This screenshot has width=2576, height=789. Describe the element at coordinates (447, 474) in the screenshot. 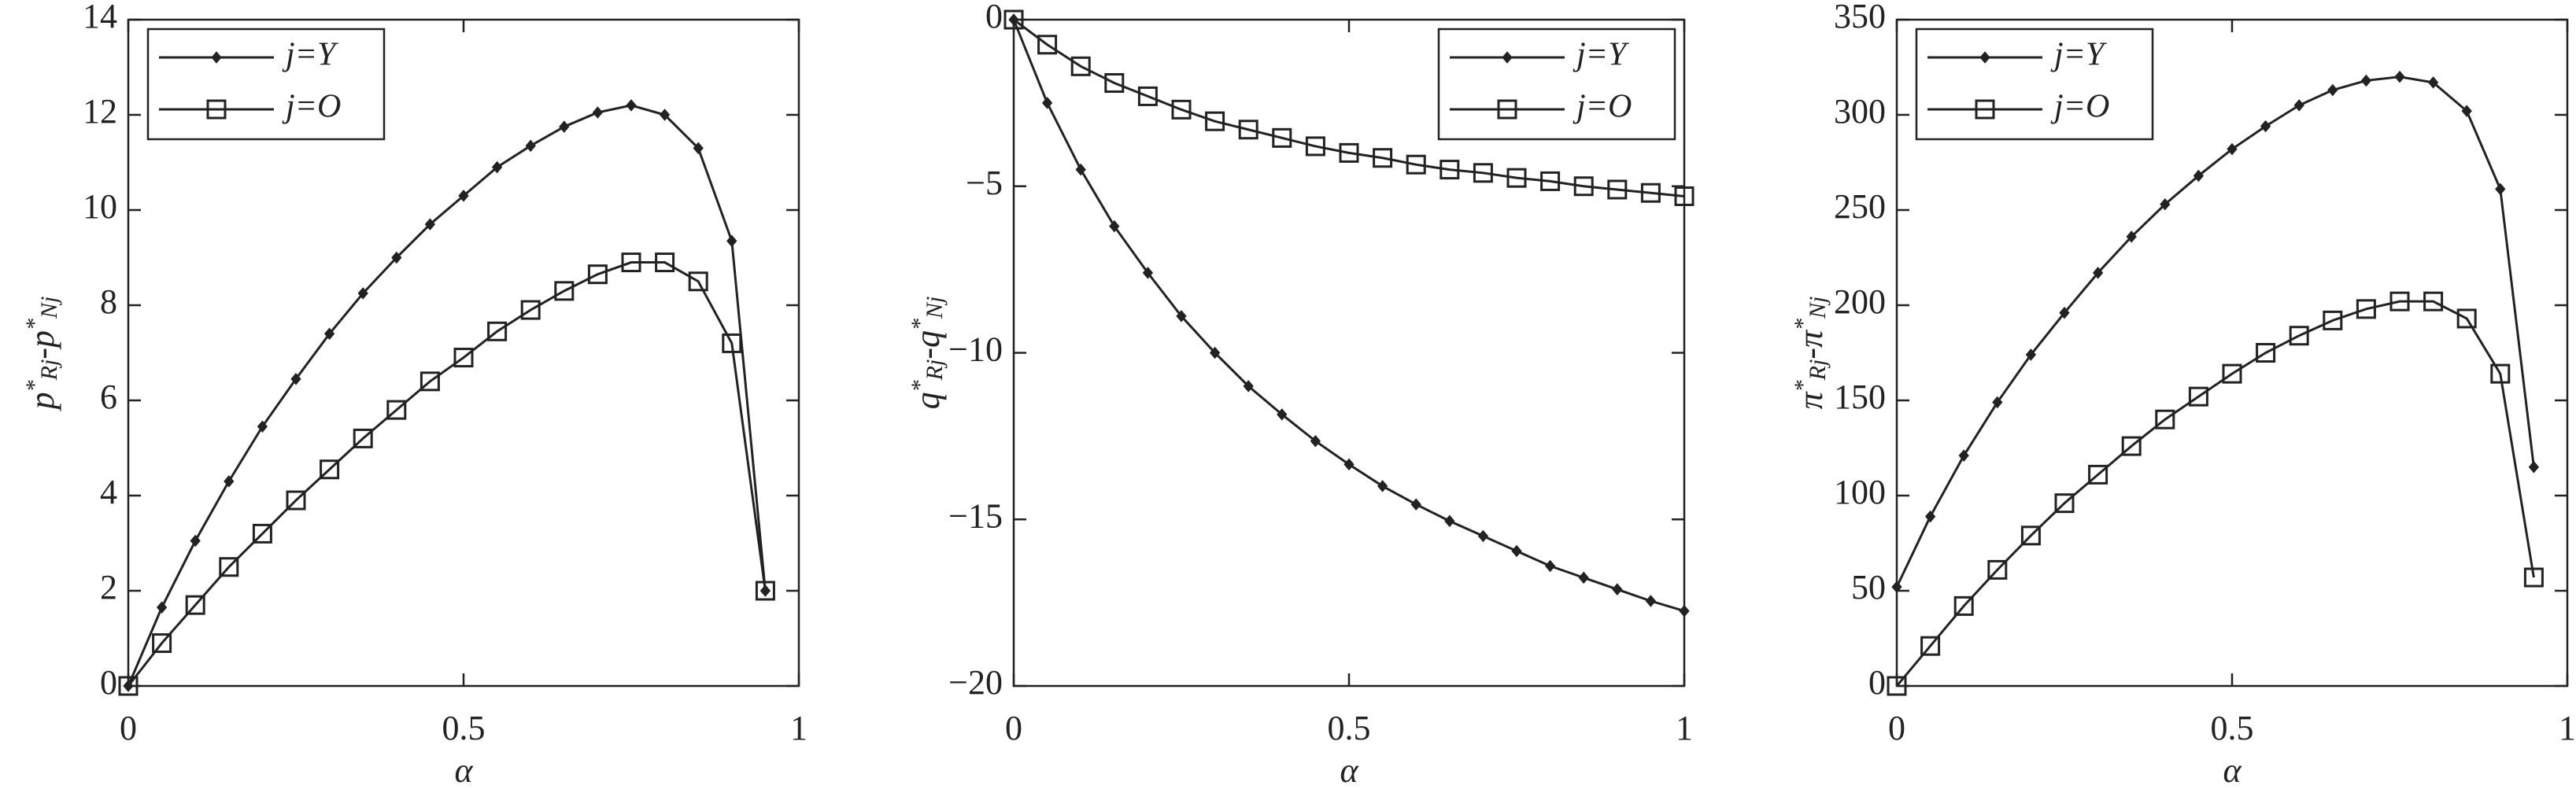

I see `series-line` at that location.